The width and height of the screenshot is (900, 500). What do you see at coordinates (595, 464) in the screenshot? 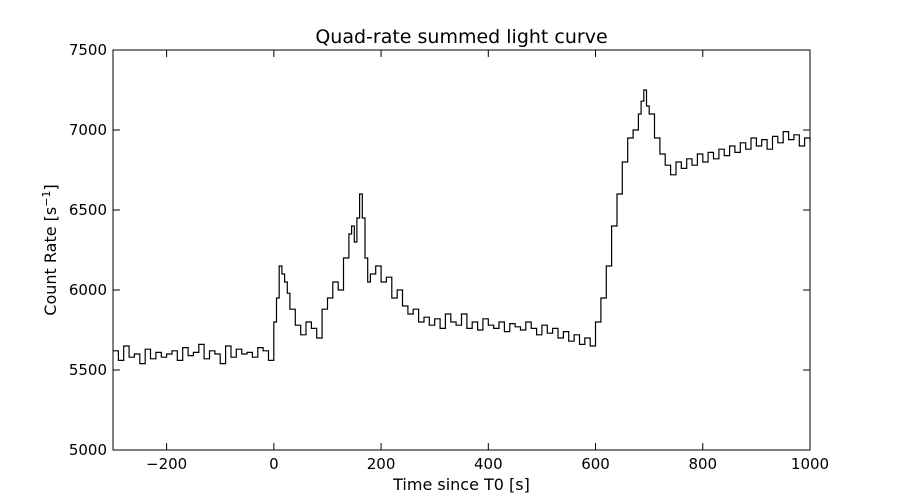
I see `x-tick-label: 600` at bounding box center [595, 464].